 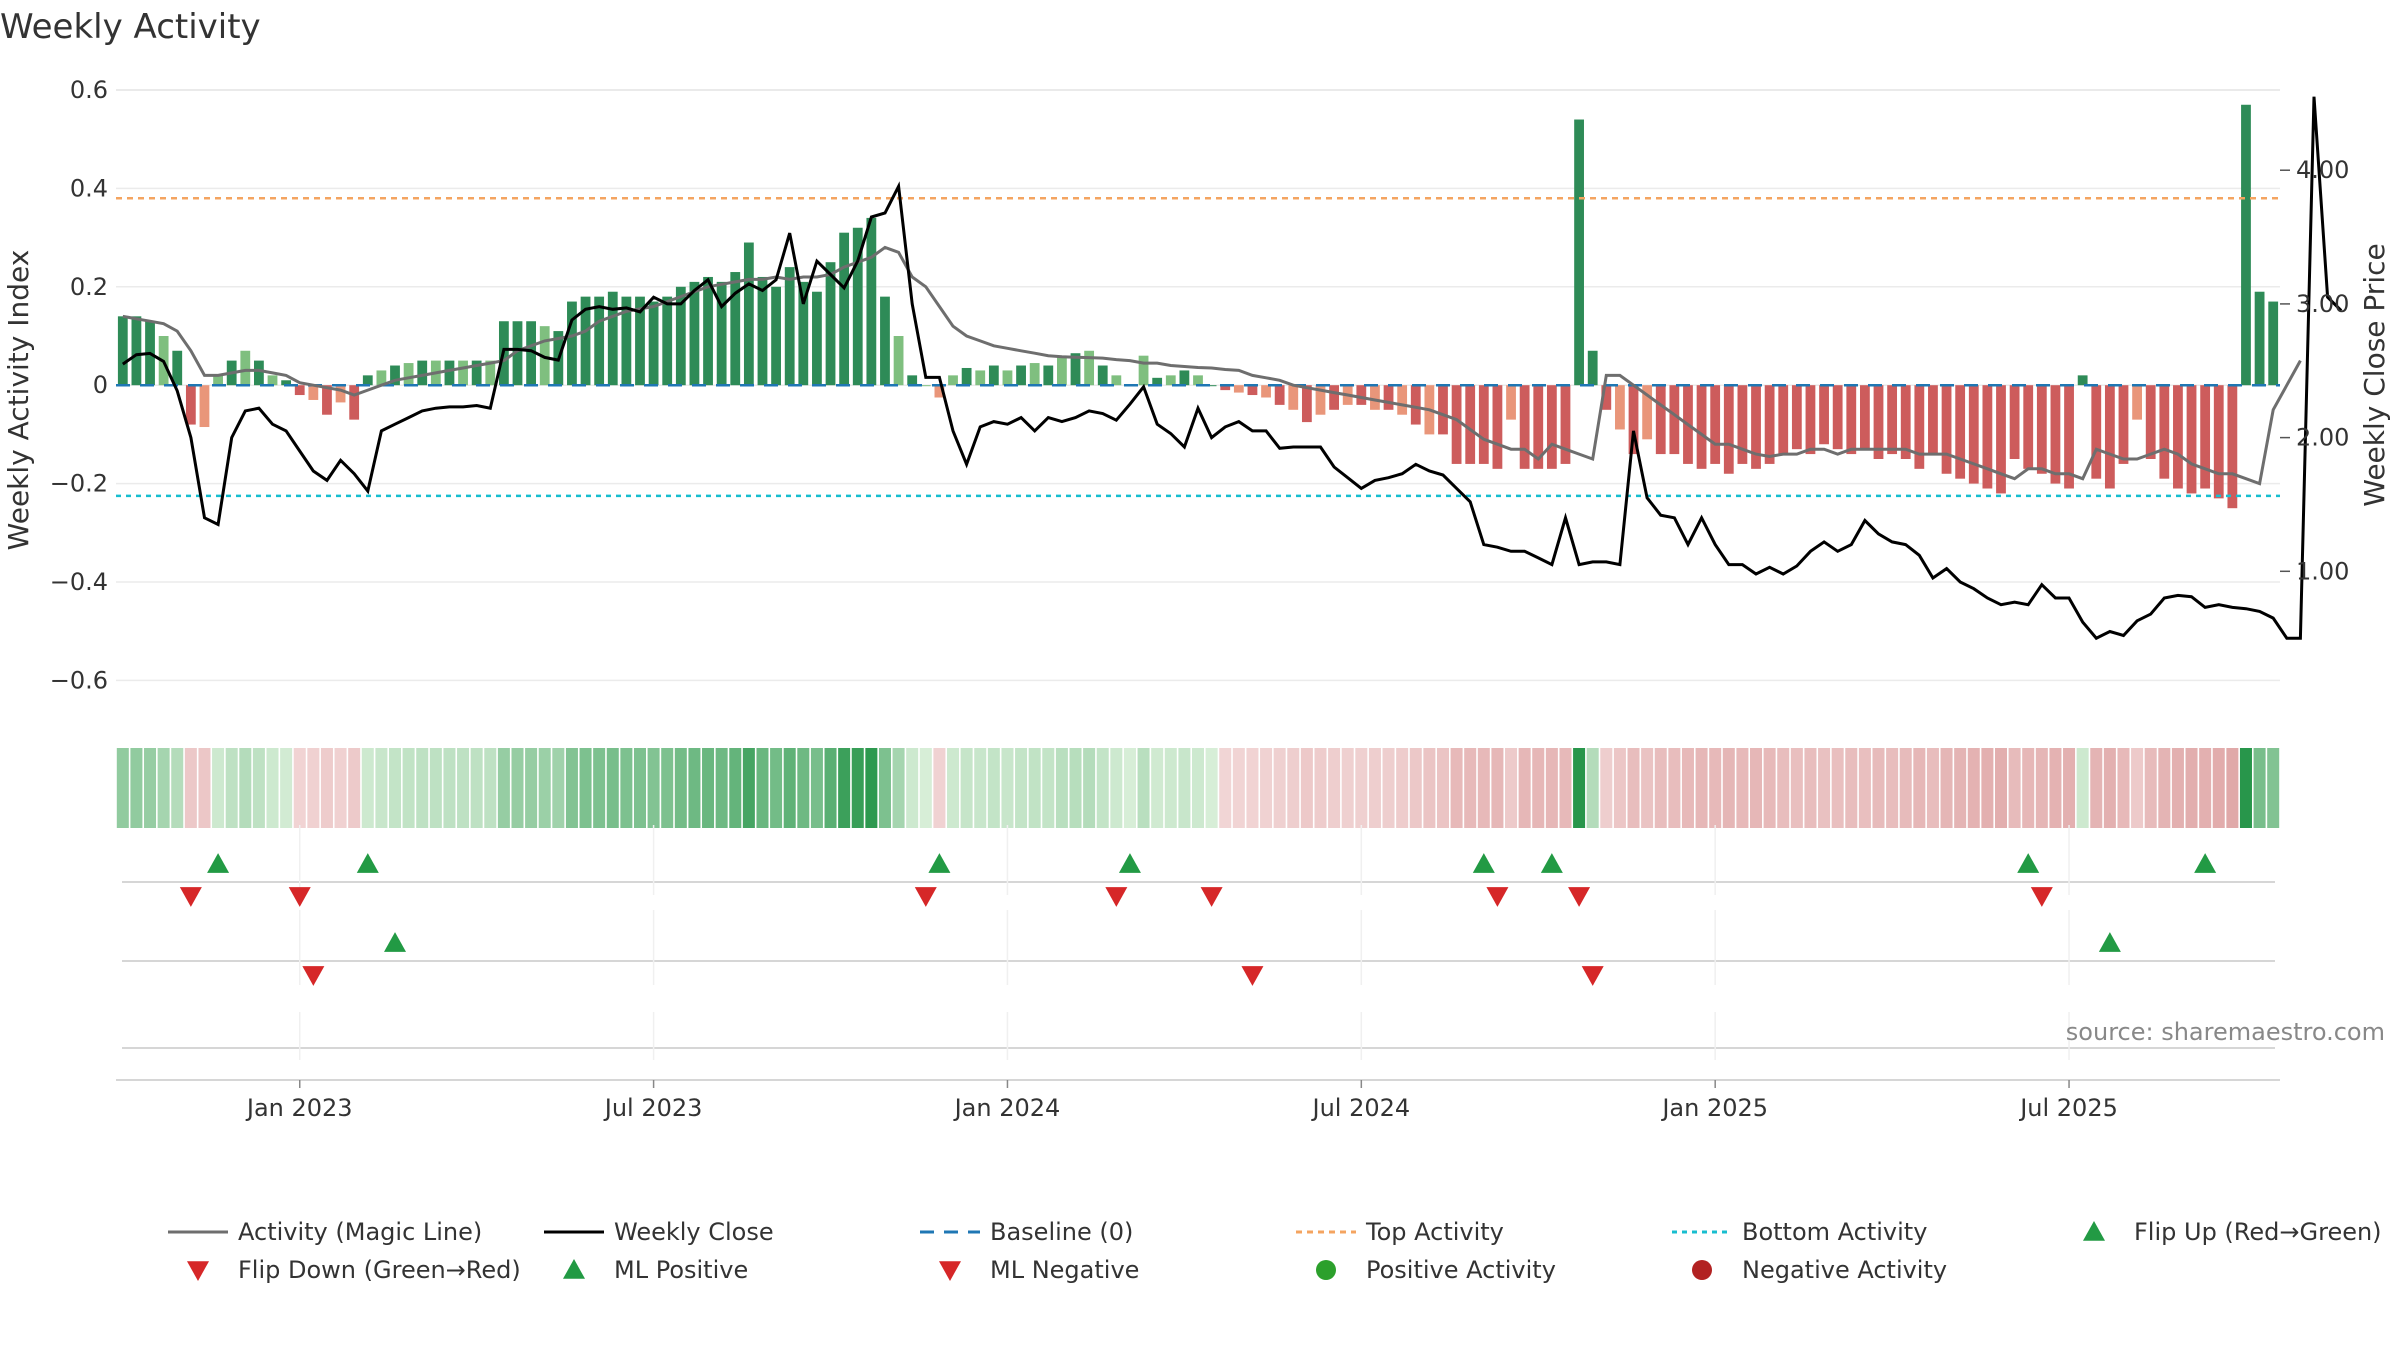 I want to click on left-axis-label: Weekly Activity Index, so click(x=18, y=400).